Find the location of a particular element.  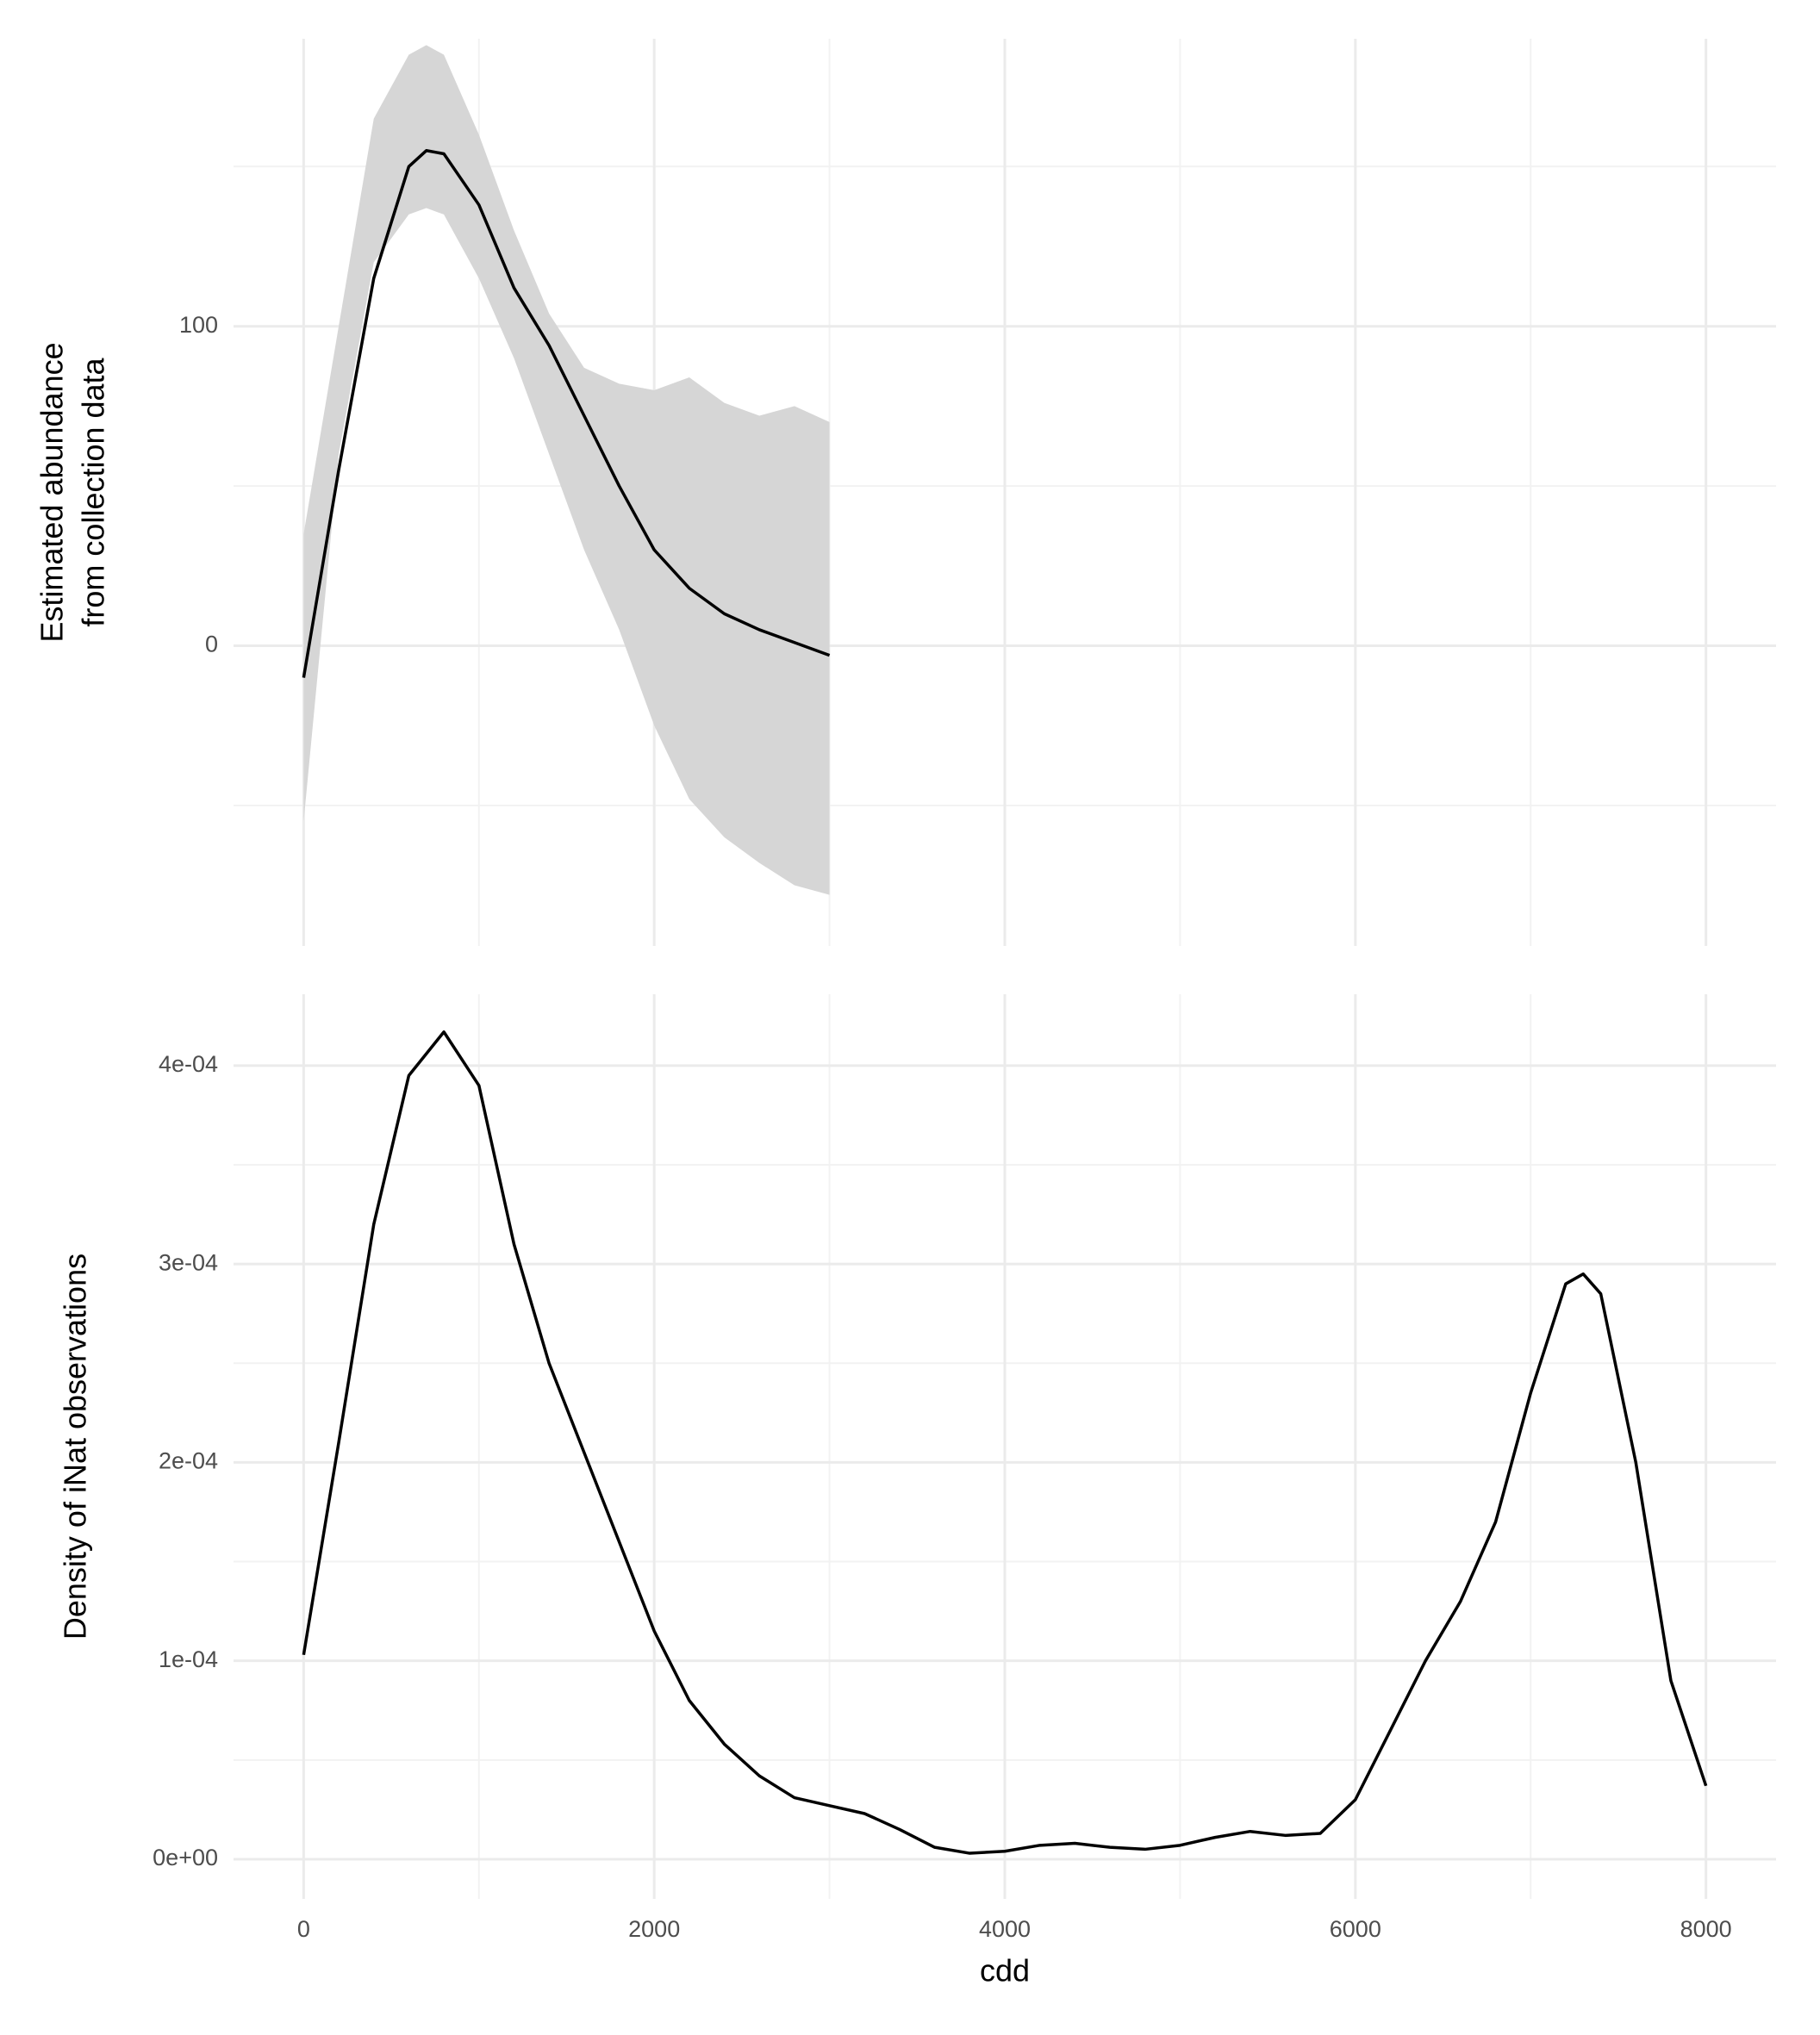

y-tick-label: 4e-04 is located at coordinates (188, 1064).